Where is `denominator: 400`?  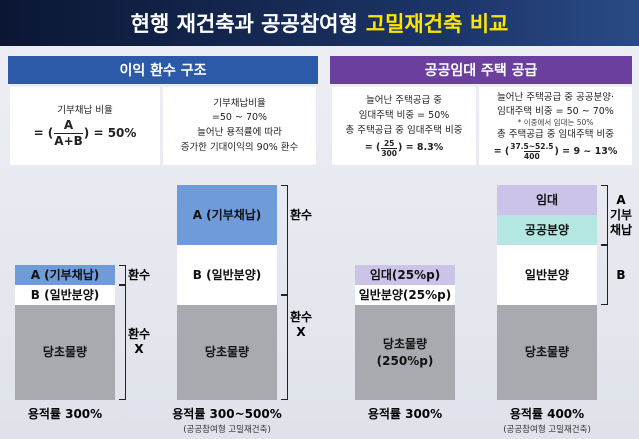 denominator: 400 is located at coordinates (532, 155).